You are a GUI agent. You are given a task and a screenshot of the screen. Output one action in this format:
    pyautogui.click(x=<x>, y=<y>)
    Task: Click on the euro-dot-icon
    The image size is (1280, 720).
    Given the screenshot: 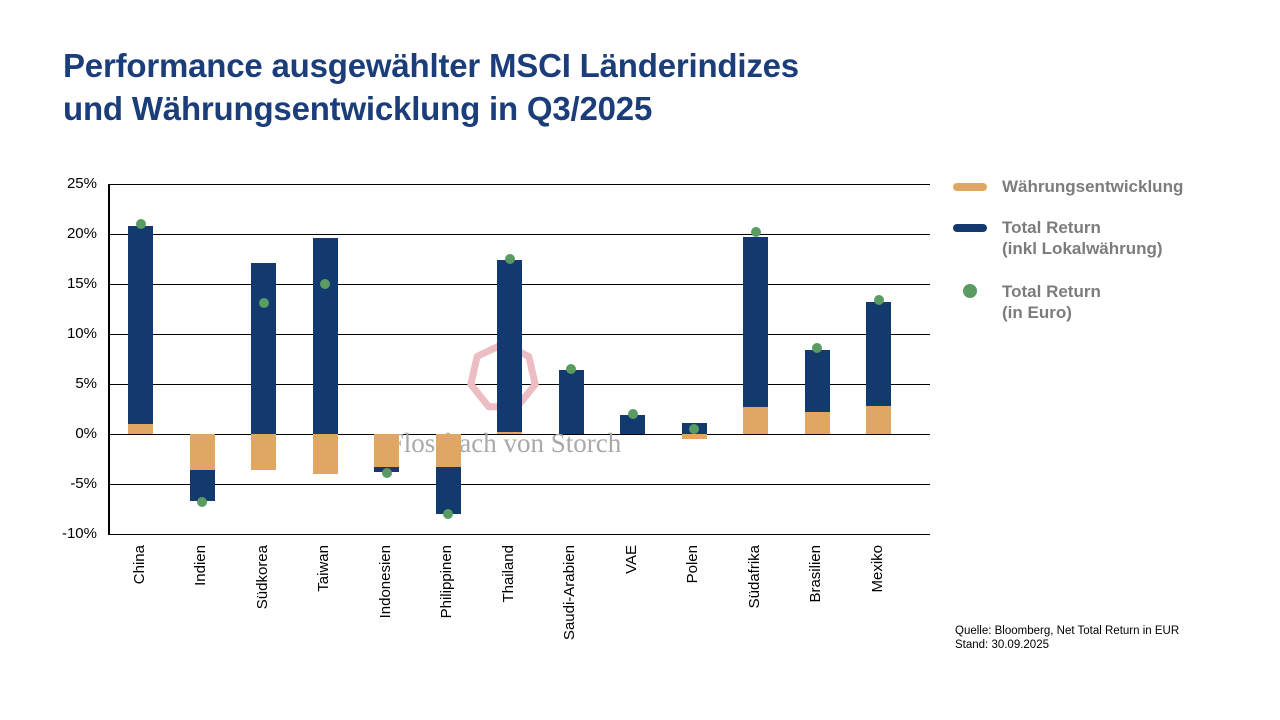 What is the action you would take?
    pyautogui.click(x=970, y=291)
    